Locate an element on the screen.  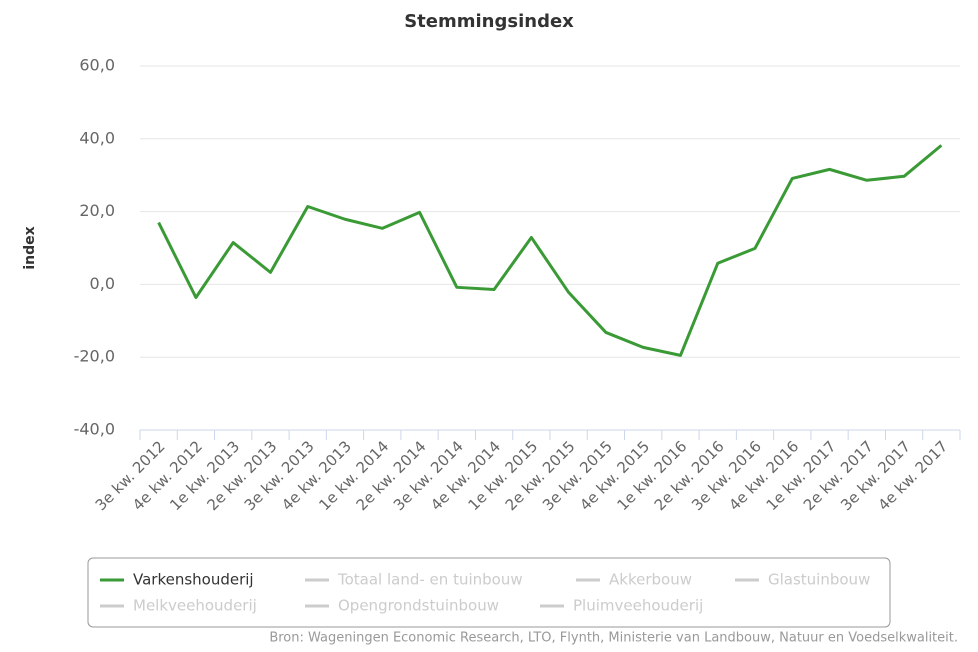
legend-item: Totaal land- en tuinbouw is located at coordinates (430, 580).